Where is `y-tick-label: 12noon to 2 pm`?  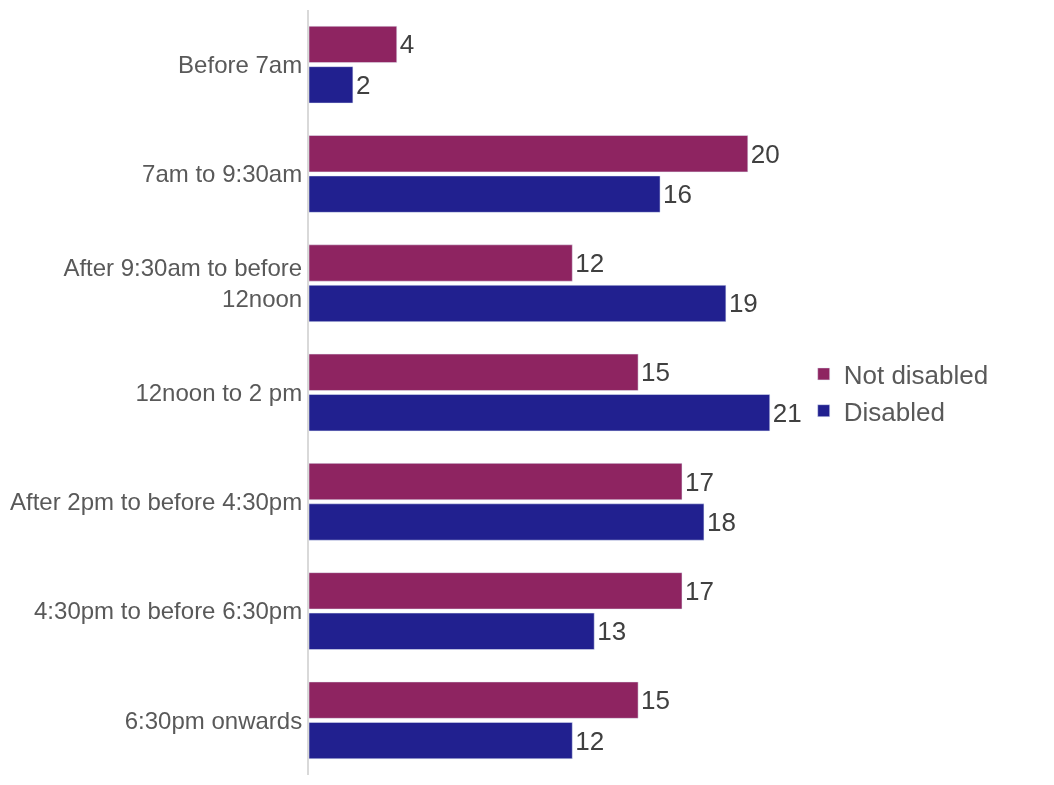
y-tick-label: 12noon to 2 pm is located at coordinates (219, 392).